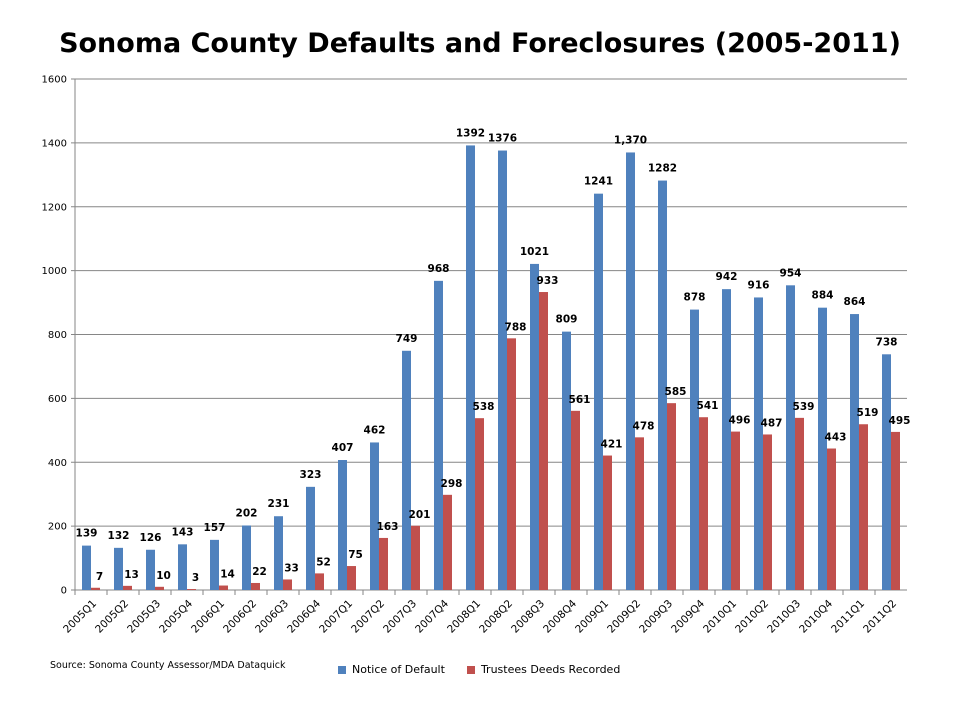  What do you see at coordinates (57, 527) in the screenshot?
I see `y-tick-label: 200` at bounding box center [57, 527].